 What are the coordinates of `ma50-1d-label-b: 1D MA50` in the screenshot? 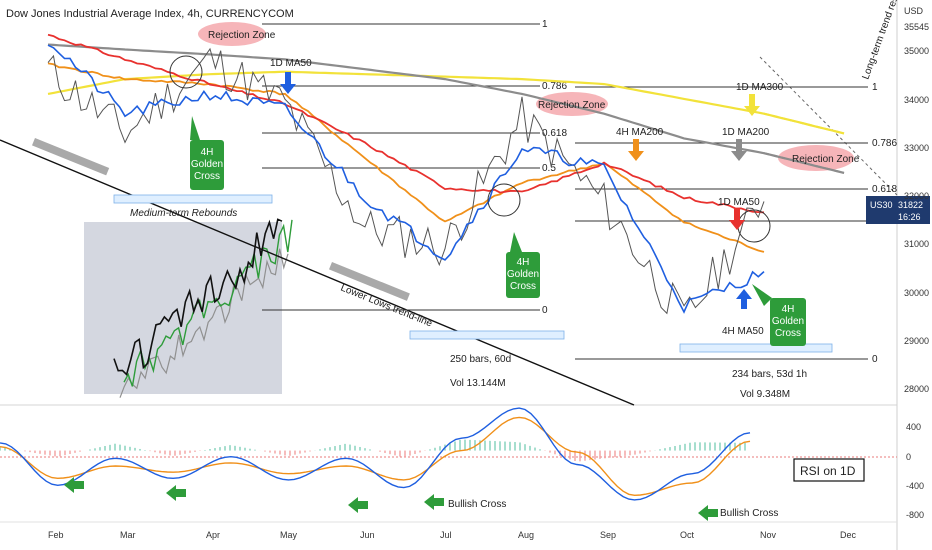 It's located at (739, 202).